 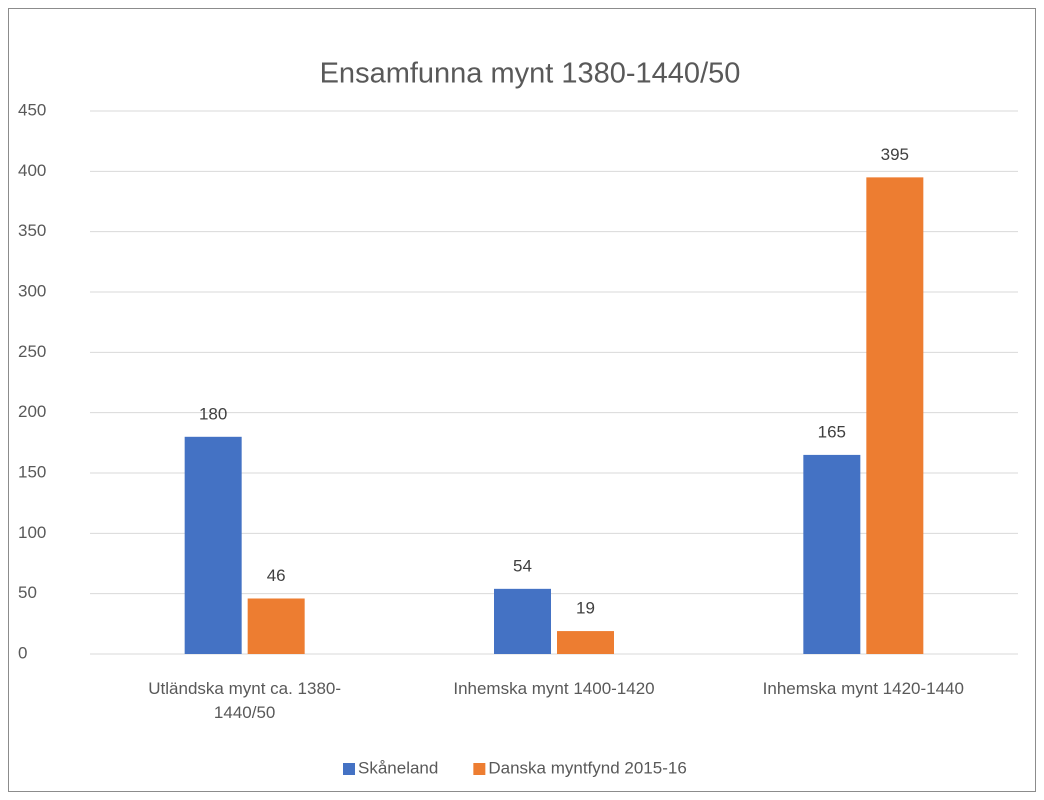 What do you see at coordinates (832, 431) in the screenshot?
I see `data-label: 165` at bounding box center [832, 431].